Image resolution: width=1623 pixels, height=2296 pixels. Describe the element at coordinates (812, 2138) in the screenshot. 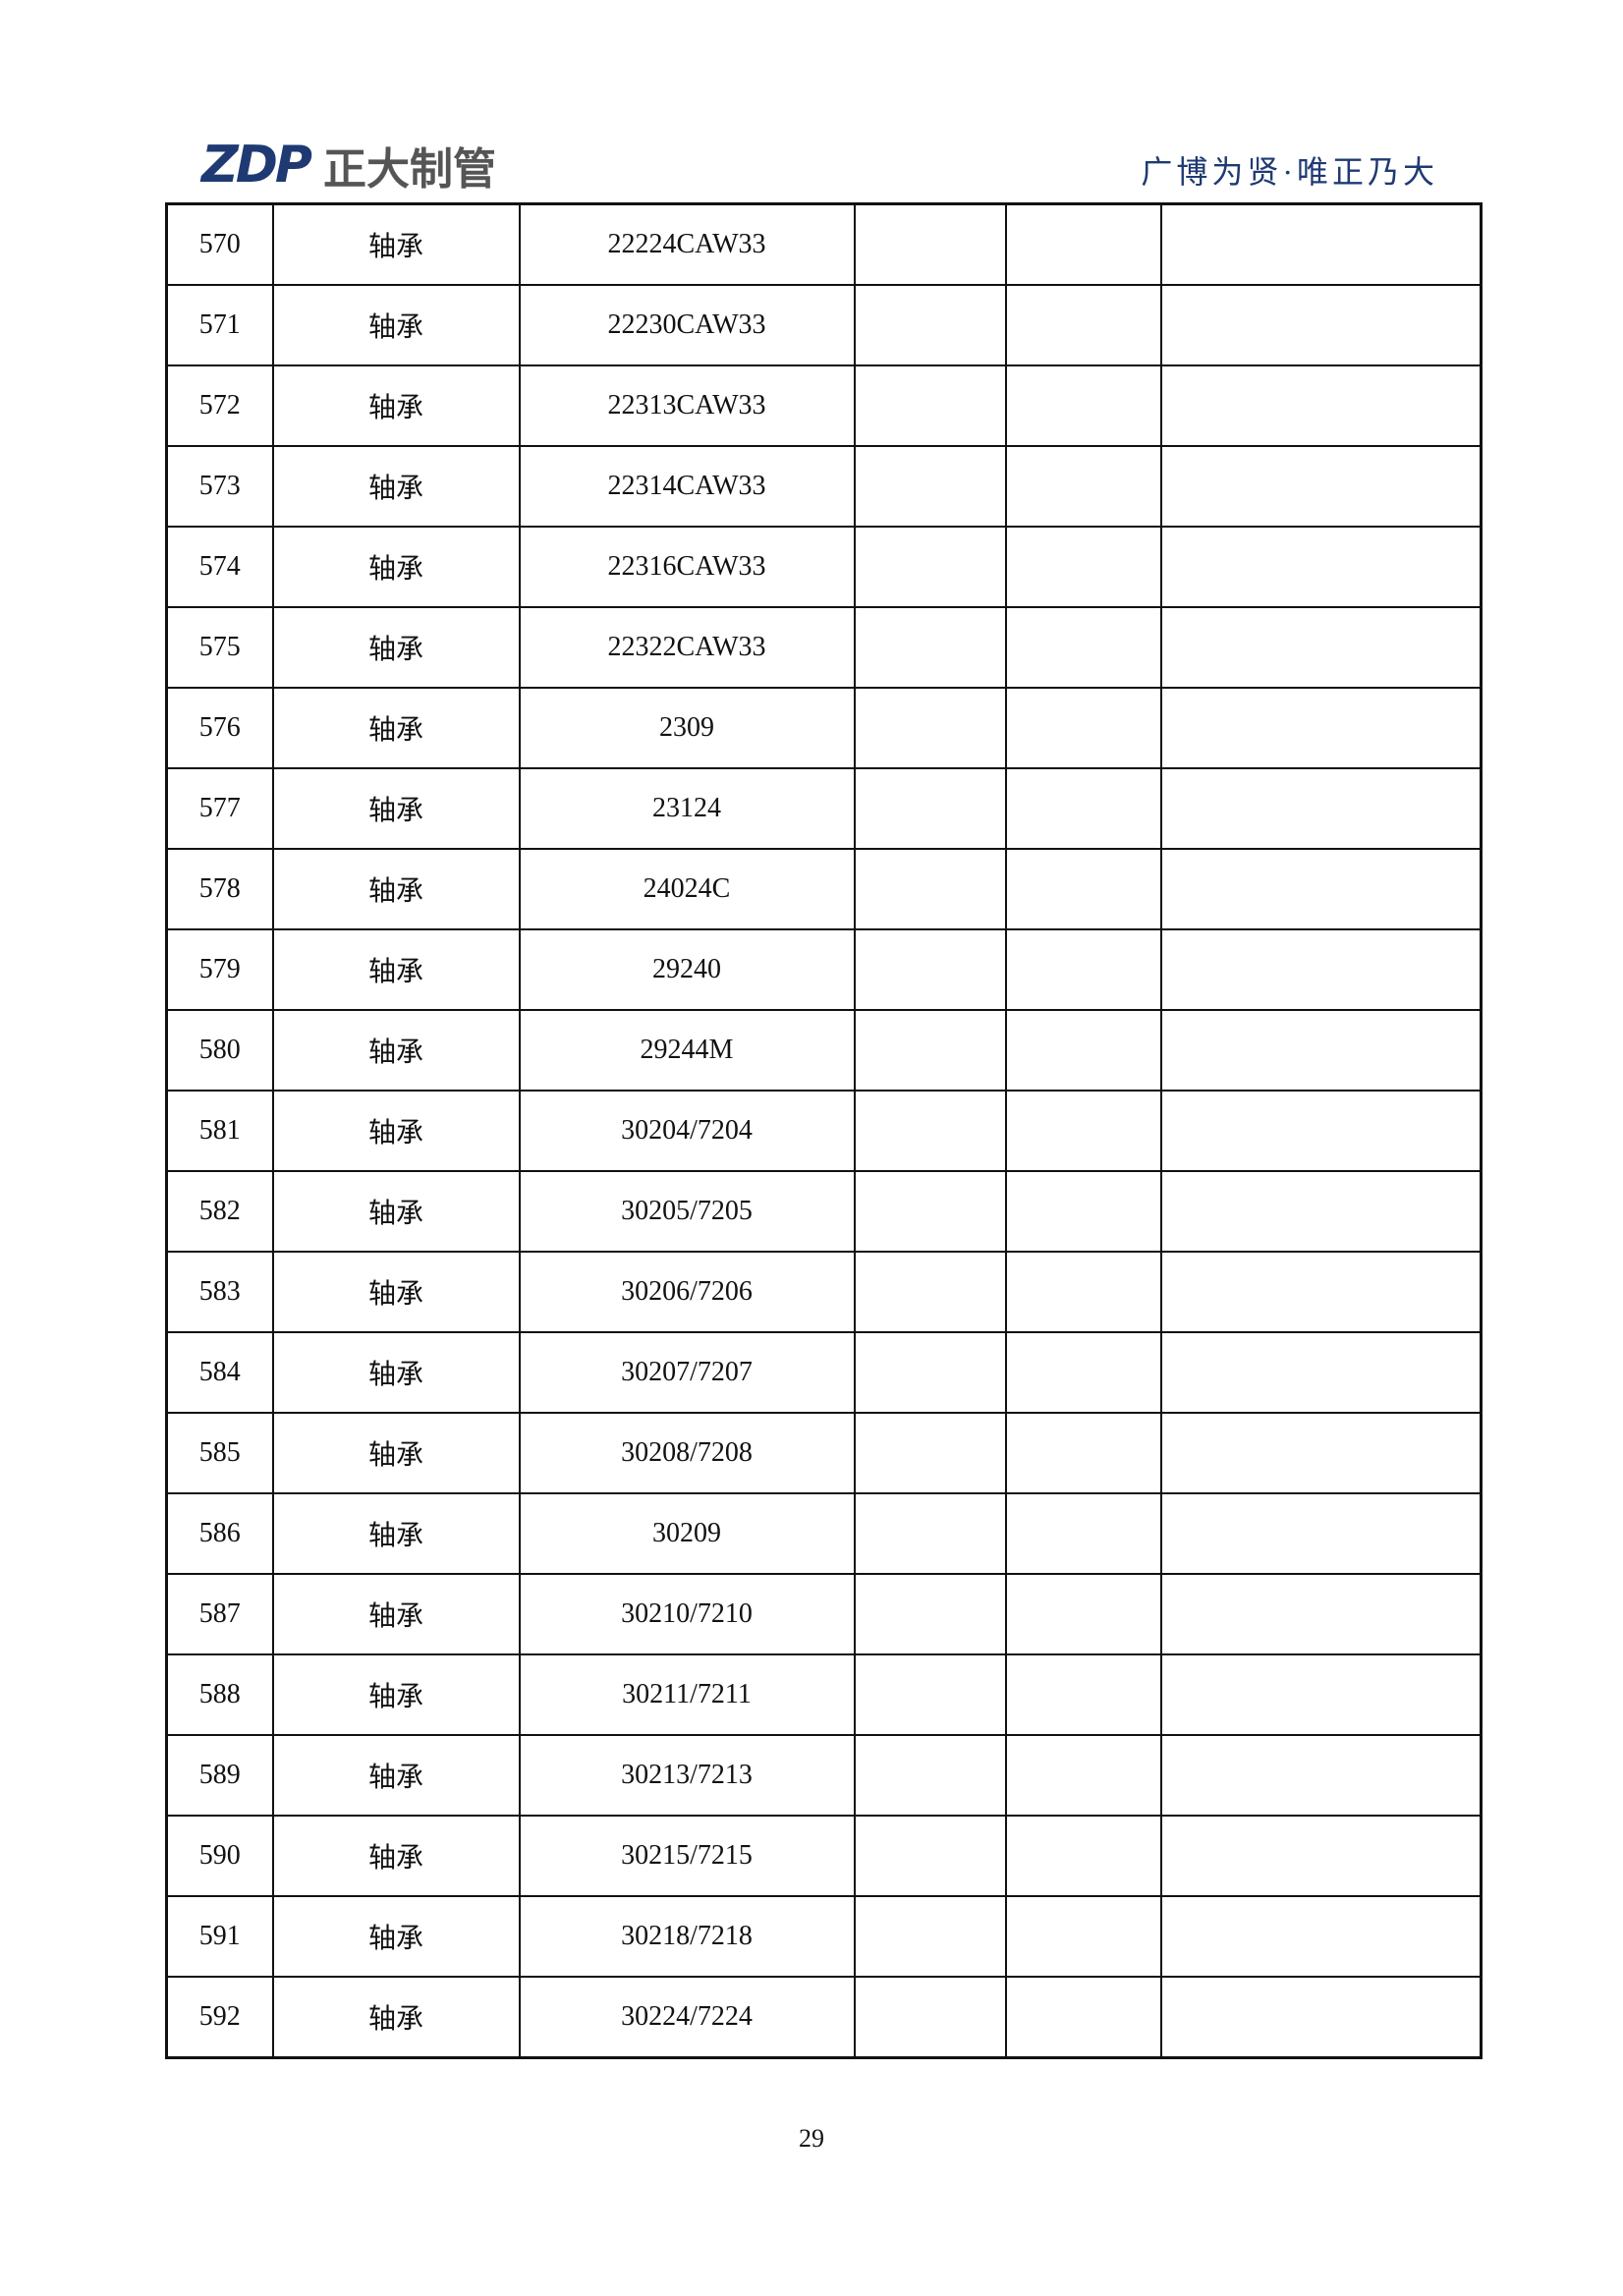

I see `page-number: 29` at that location.